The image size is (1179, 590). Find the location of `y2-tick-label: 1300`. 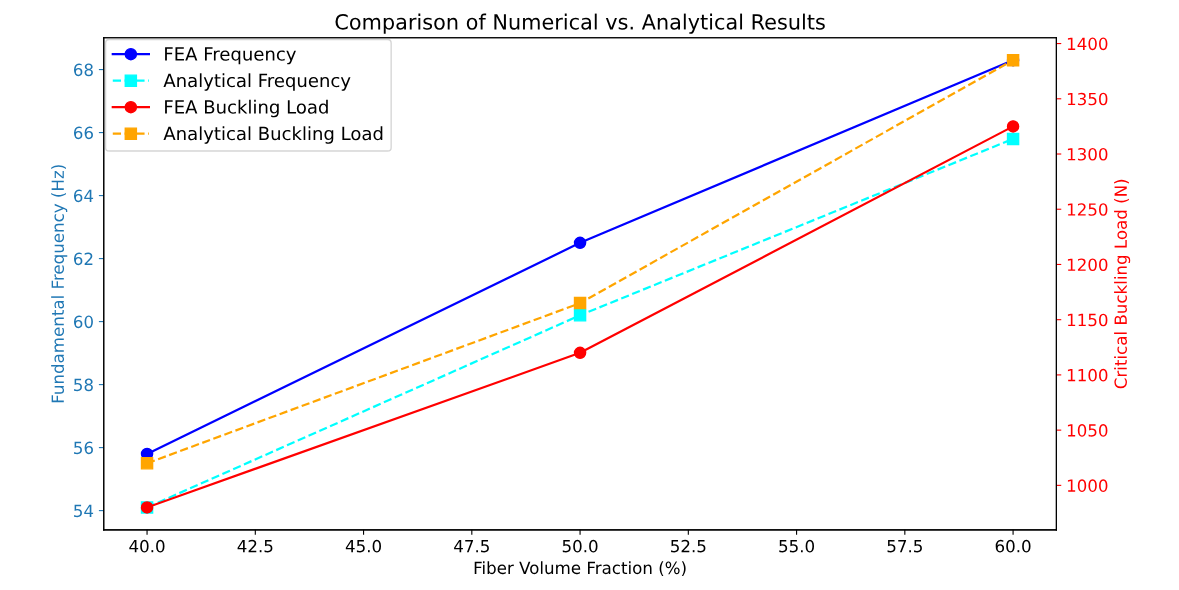

y2-tick-label: 1300 is located at coordinates (1087, 154).